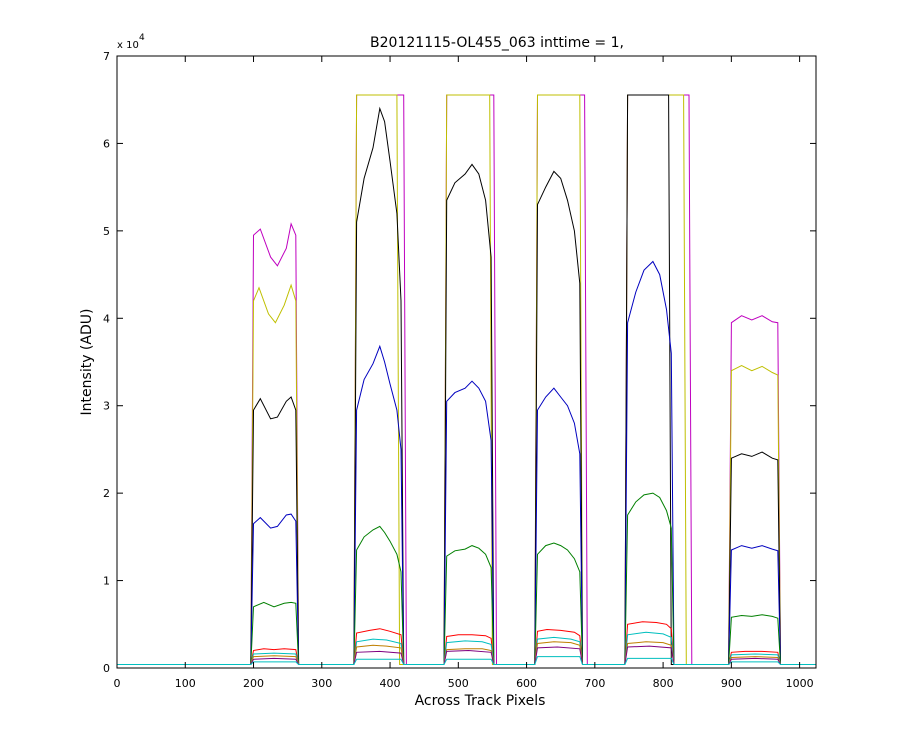 The image size is (900, 750). What do you see at coordinates (142, 38) in the screenshot?
I see `y-multiplier-exponent: 4` at bounding box center [142, 38].